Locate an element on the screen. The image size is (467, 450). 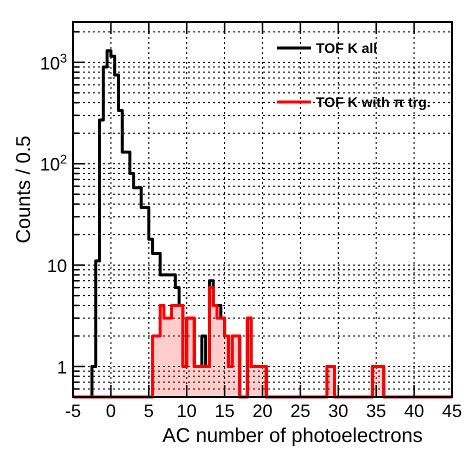
y-tick-label: 10$^{2}$ is located at coordinates (53, 163).